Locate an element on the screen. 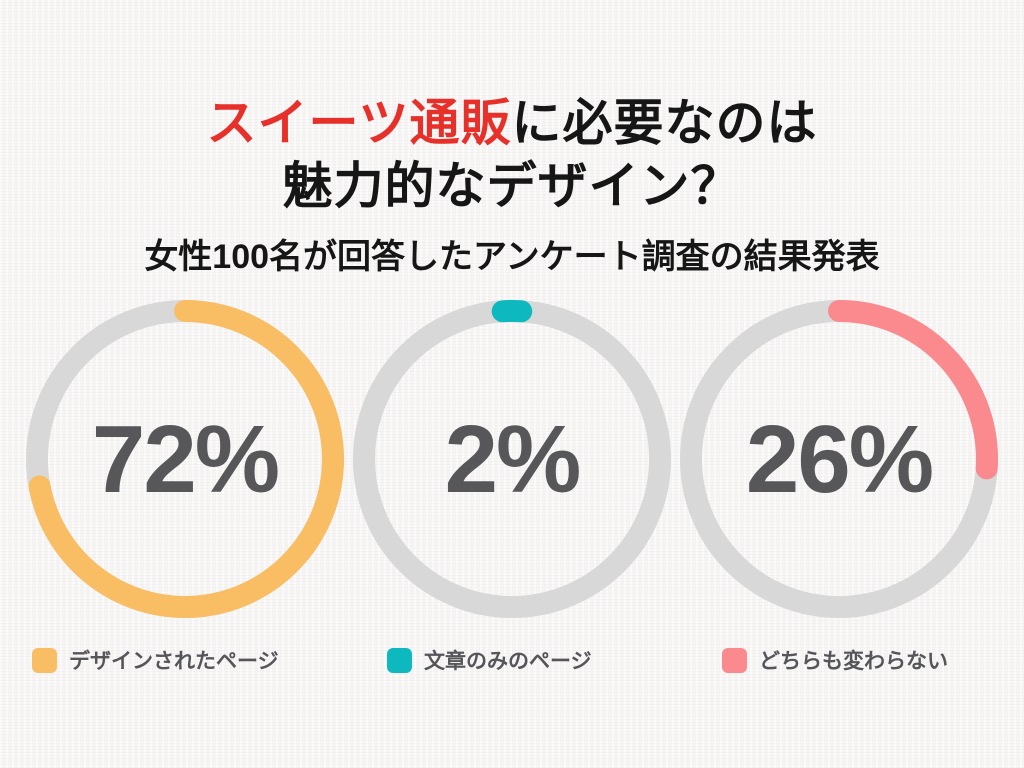 Image resolution: width=1024 pixels, height=768 pixels. donut-chart-text-only-page: 2% is located at coordinates (512, 459).